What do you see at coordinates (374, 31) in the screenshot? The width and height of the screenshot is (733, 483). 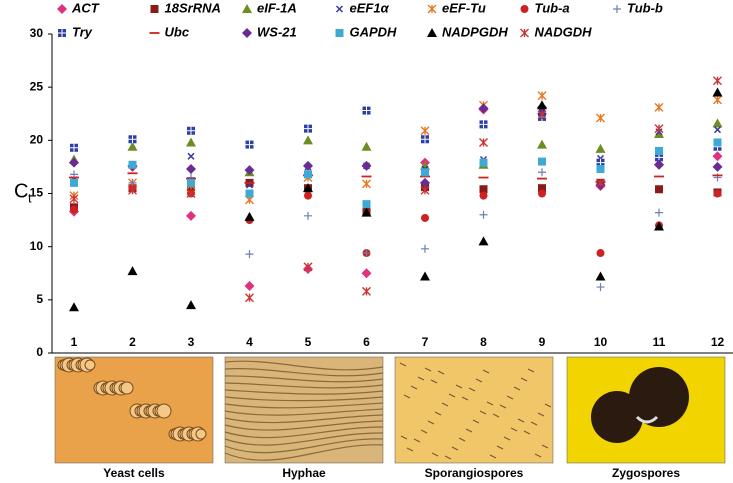 I see `legend-label: GAPDH` at bounding box center [374, 31].